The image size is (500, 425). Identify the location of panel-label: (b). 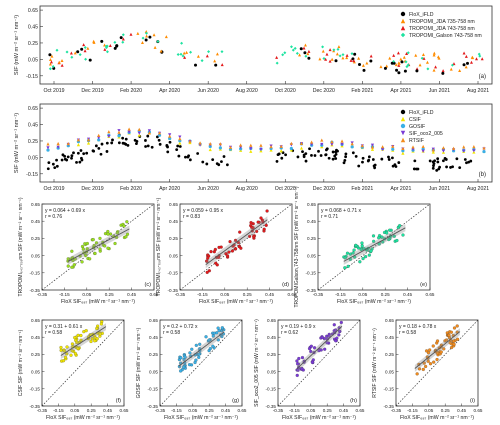
(482, 175).